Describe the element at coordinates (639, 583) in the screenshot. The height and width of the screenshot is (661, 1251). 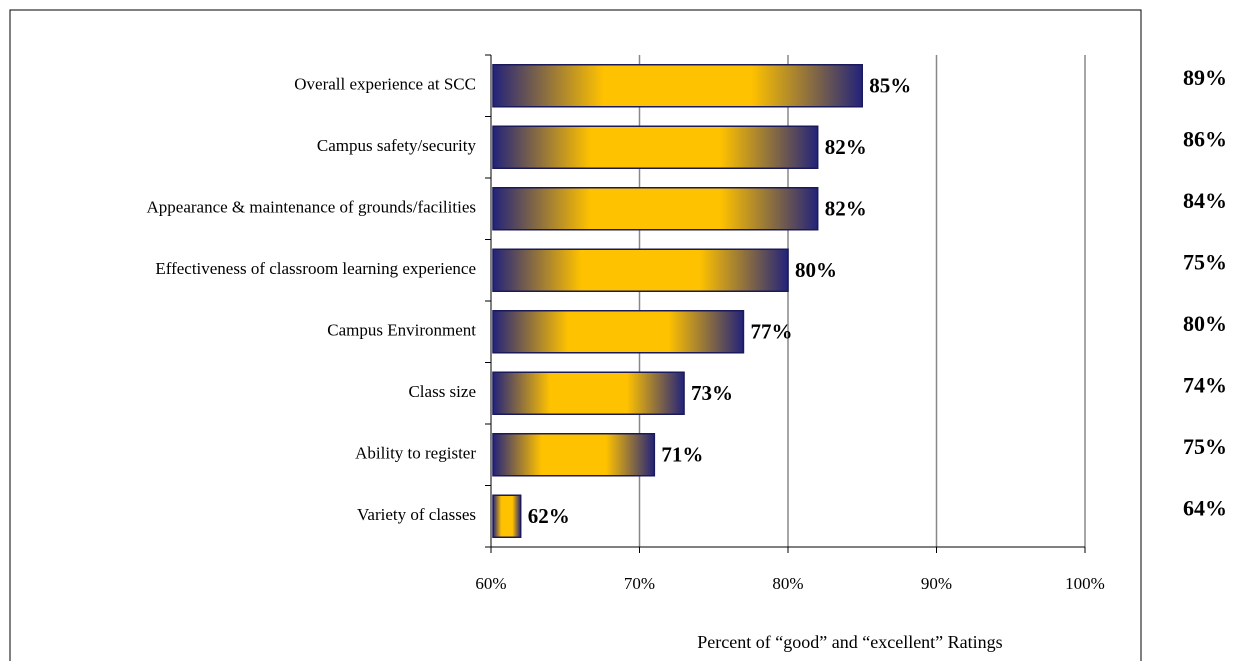
I see `x-tick-label: 70%` at that location.